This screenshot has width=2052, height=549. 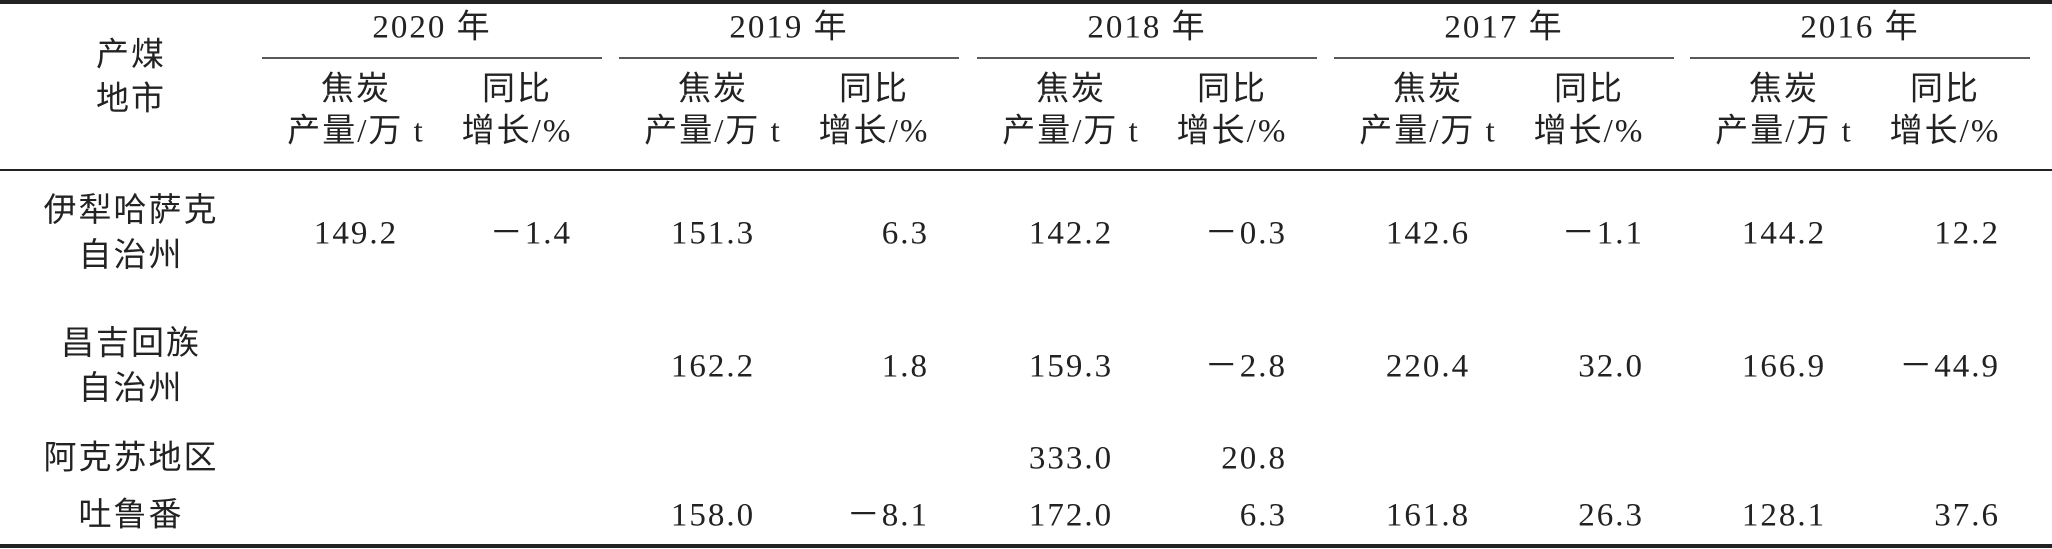 What do you see at coordinates (1611, 367) in the screenshot?
I see `cell: 32.0` at bounding box center [1611, 367].